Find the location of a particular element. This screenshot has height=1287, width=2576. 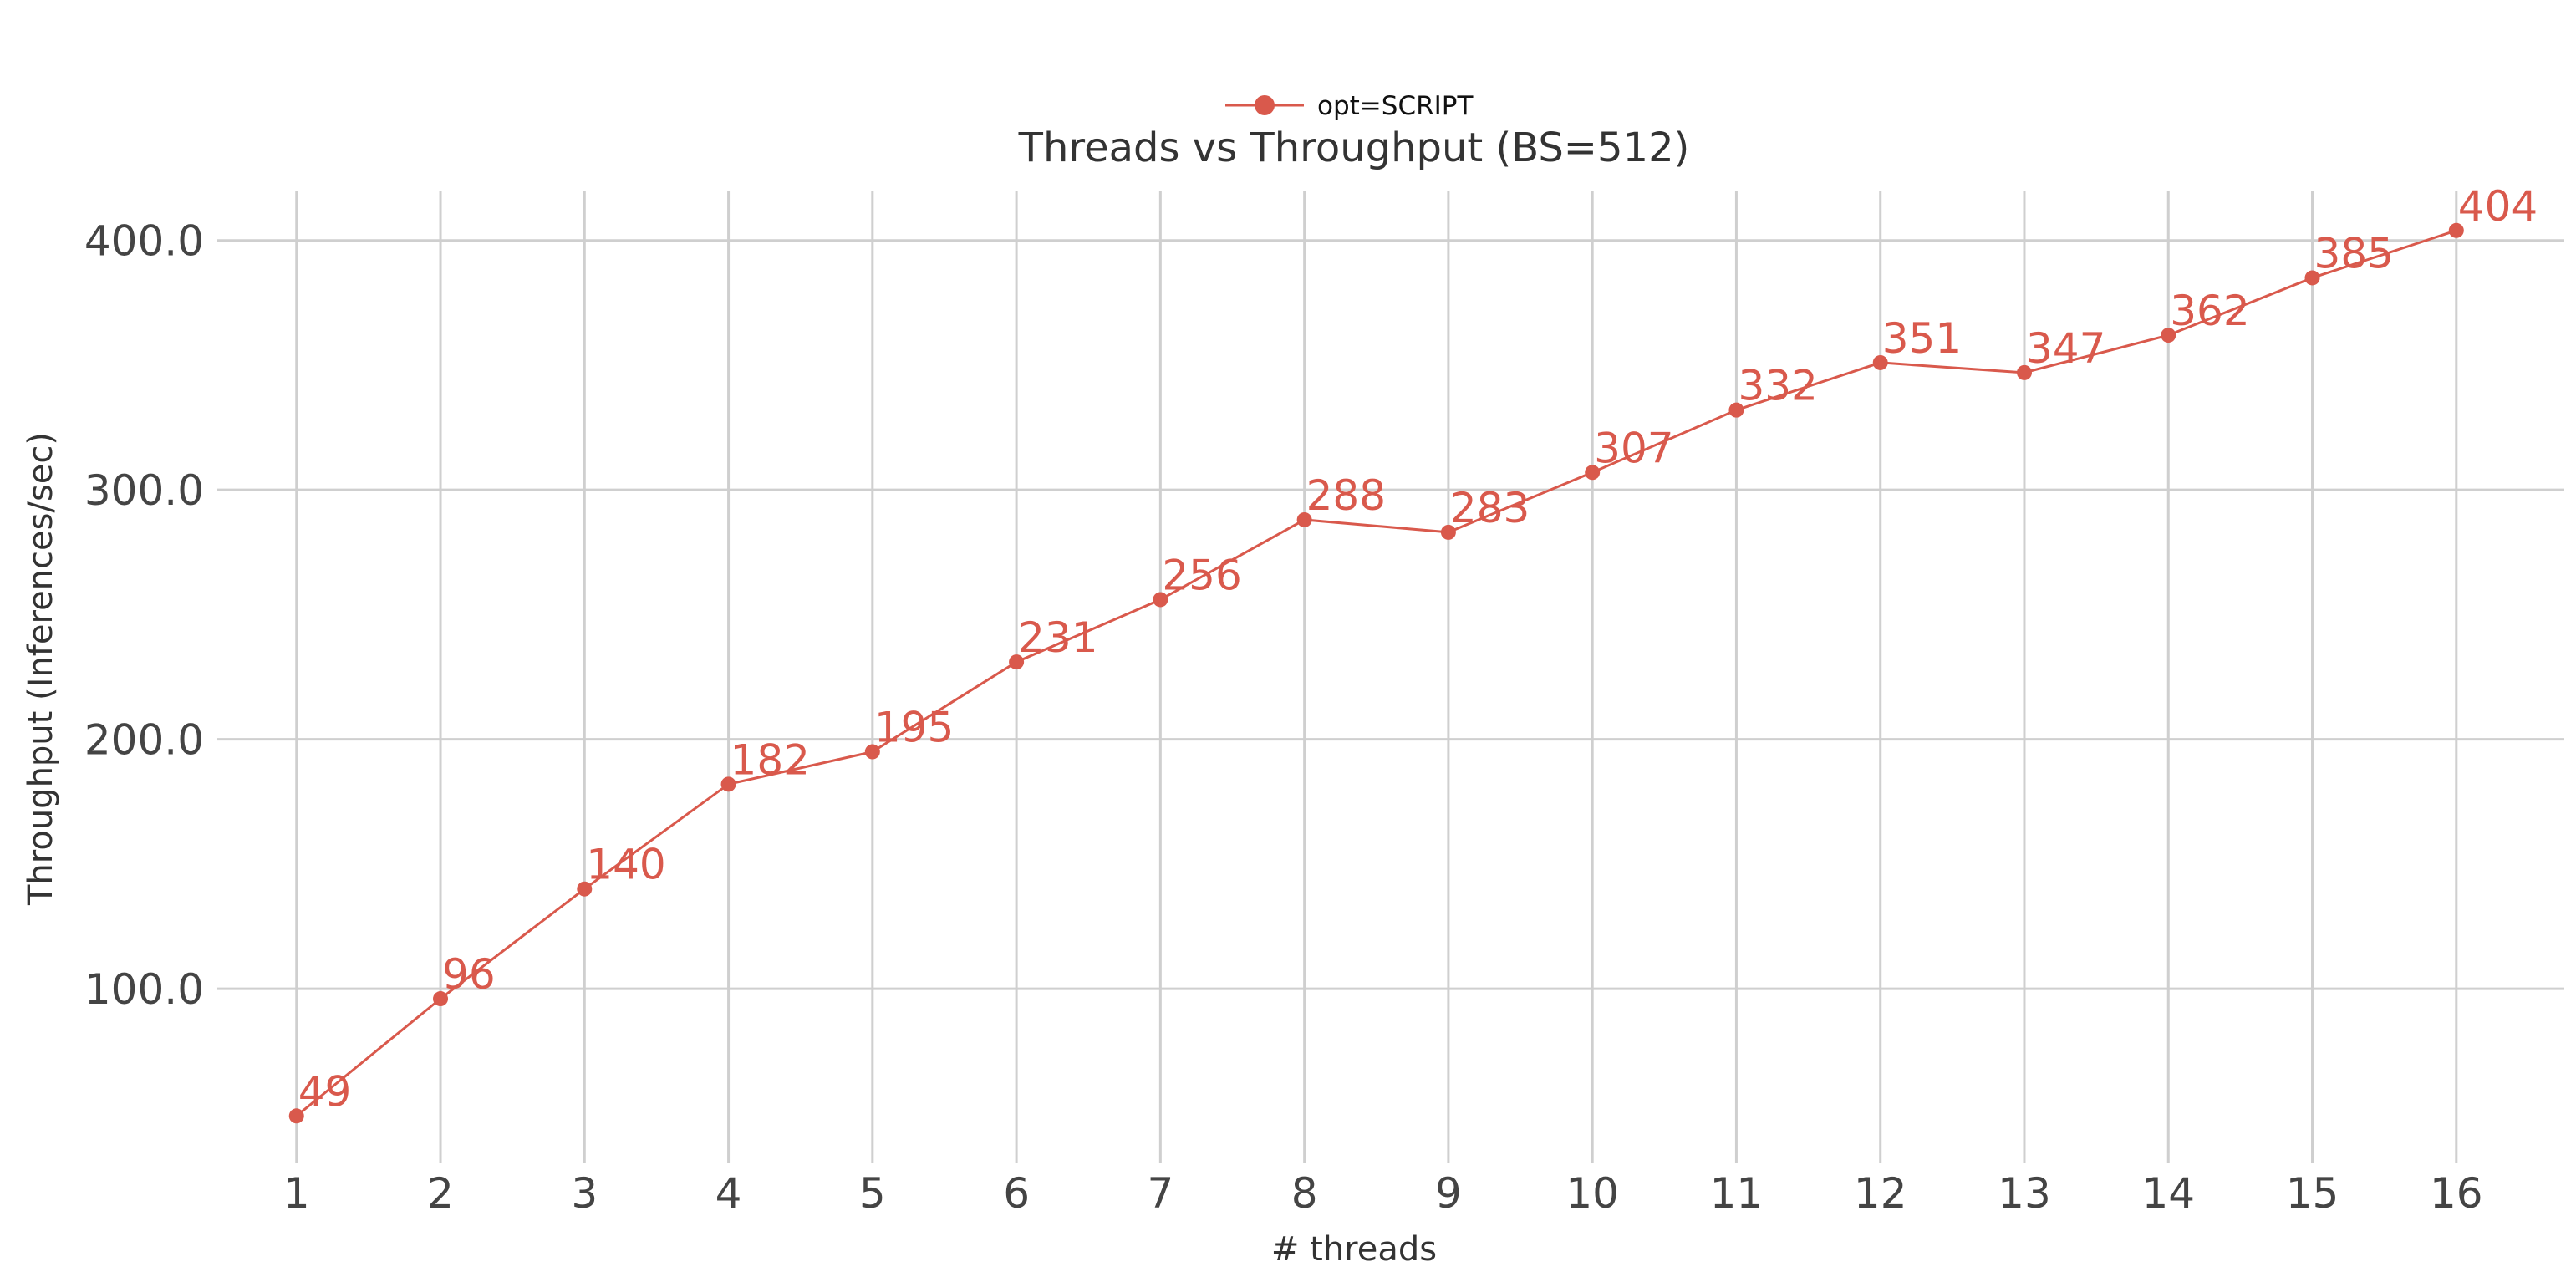

data-label: 288 is located at coordinates (1346, 495).